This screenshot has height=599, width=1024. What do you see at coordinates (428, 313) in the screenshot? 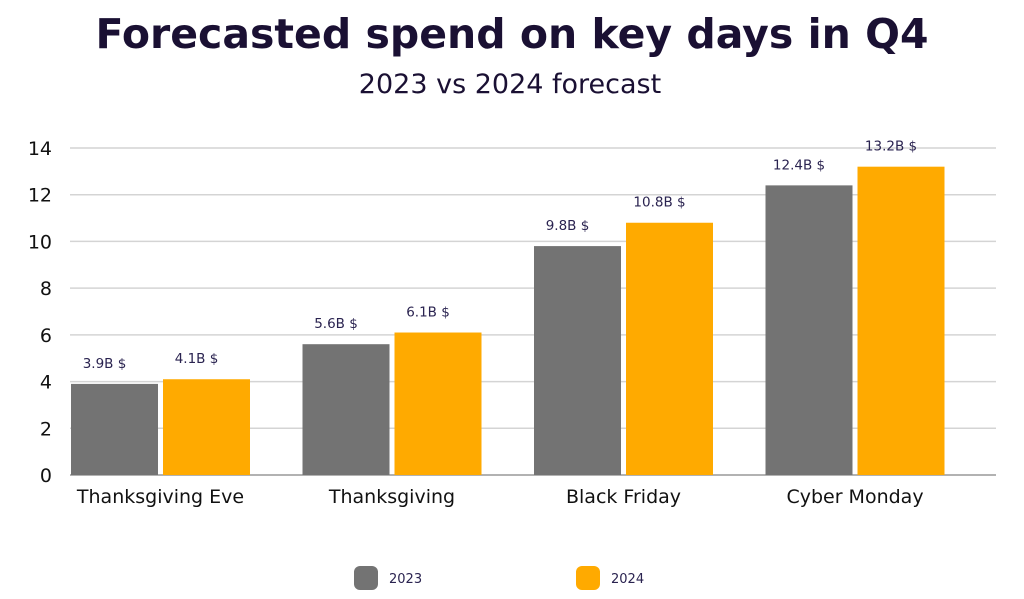
I see `data-label: 6.1B $` at bounding box center [428, 313].